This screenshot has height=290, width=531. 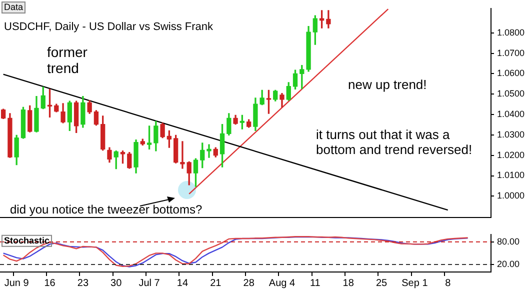 What do you see at coordinates (511, 134) in the screenshot?
I see `y-tick-label: 1.0300` at bounding box center [511, 134].